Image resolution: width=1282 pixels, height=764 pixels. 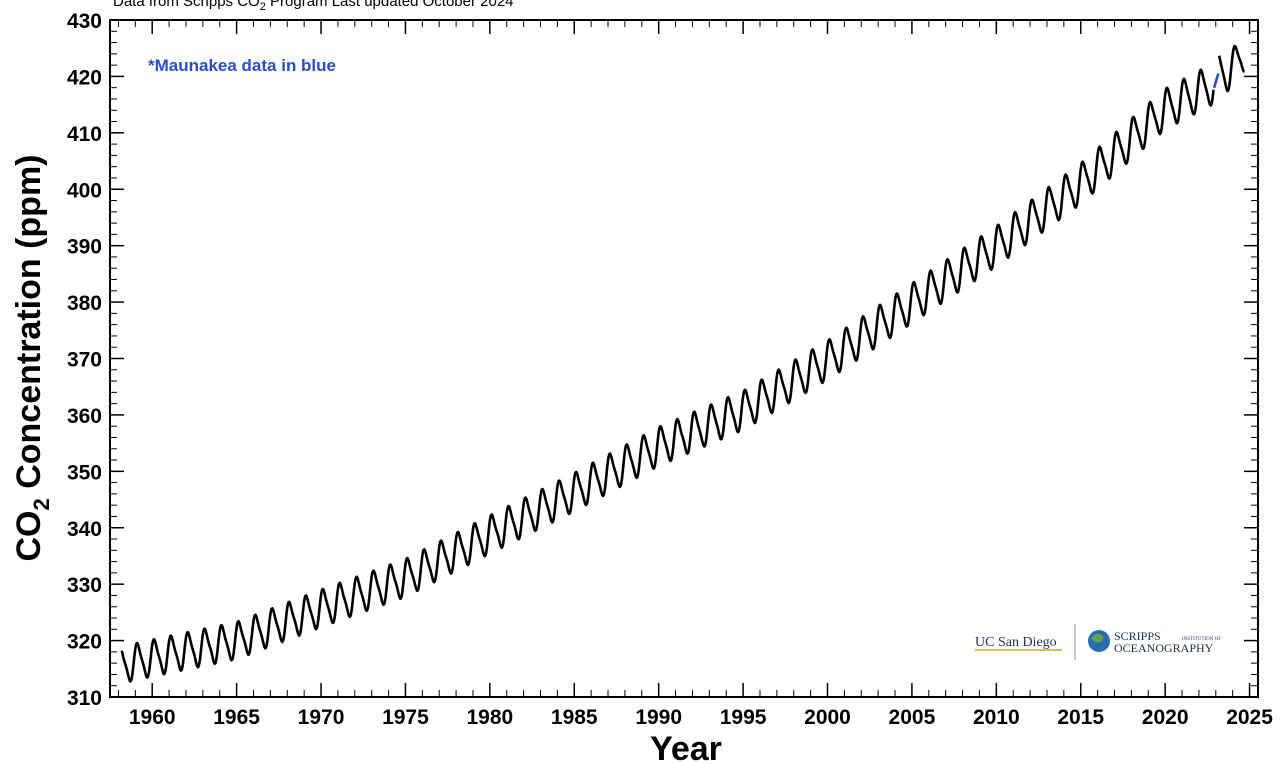 What do you see at coordinates (152, 717) in the screenshot?
I see `x-tick-label: 1960` at bounding box center [152, 717].